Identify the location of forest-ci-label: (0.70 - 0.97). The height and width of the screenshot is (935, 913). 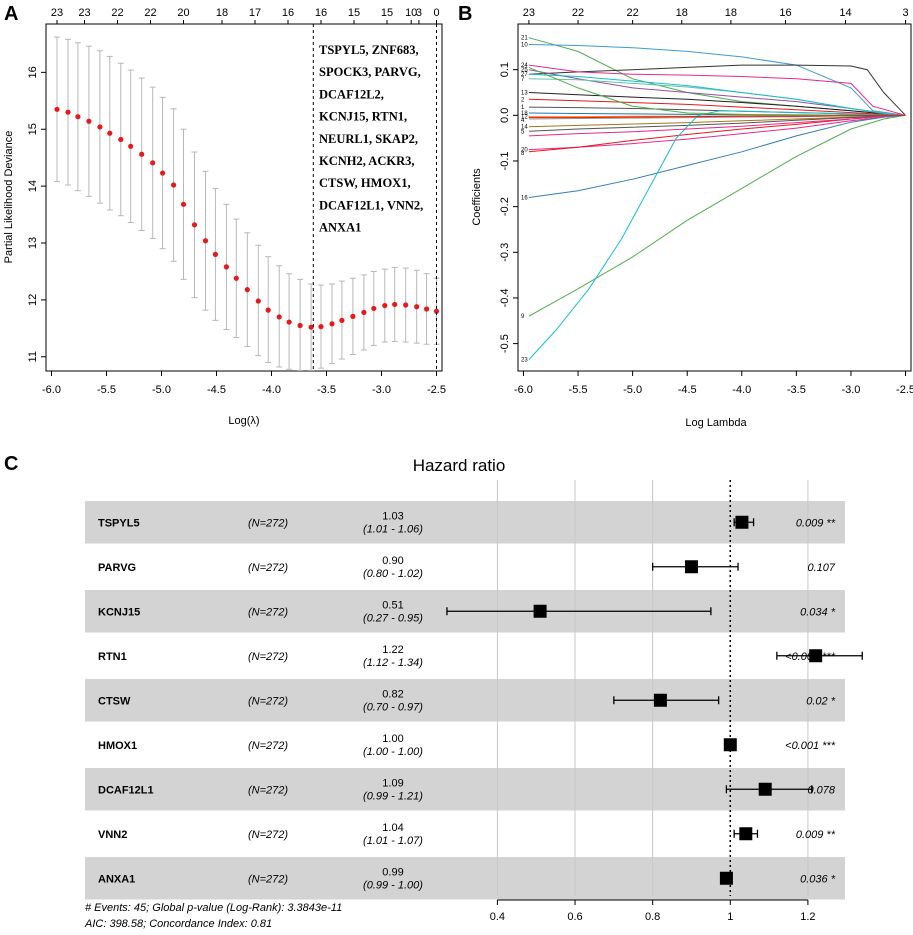
(393, 707).